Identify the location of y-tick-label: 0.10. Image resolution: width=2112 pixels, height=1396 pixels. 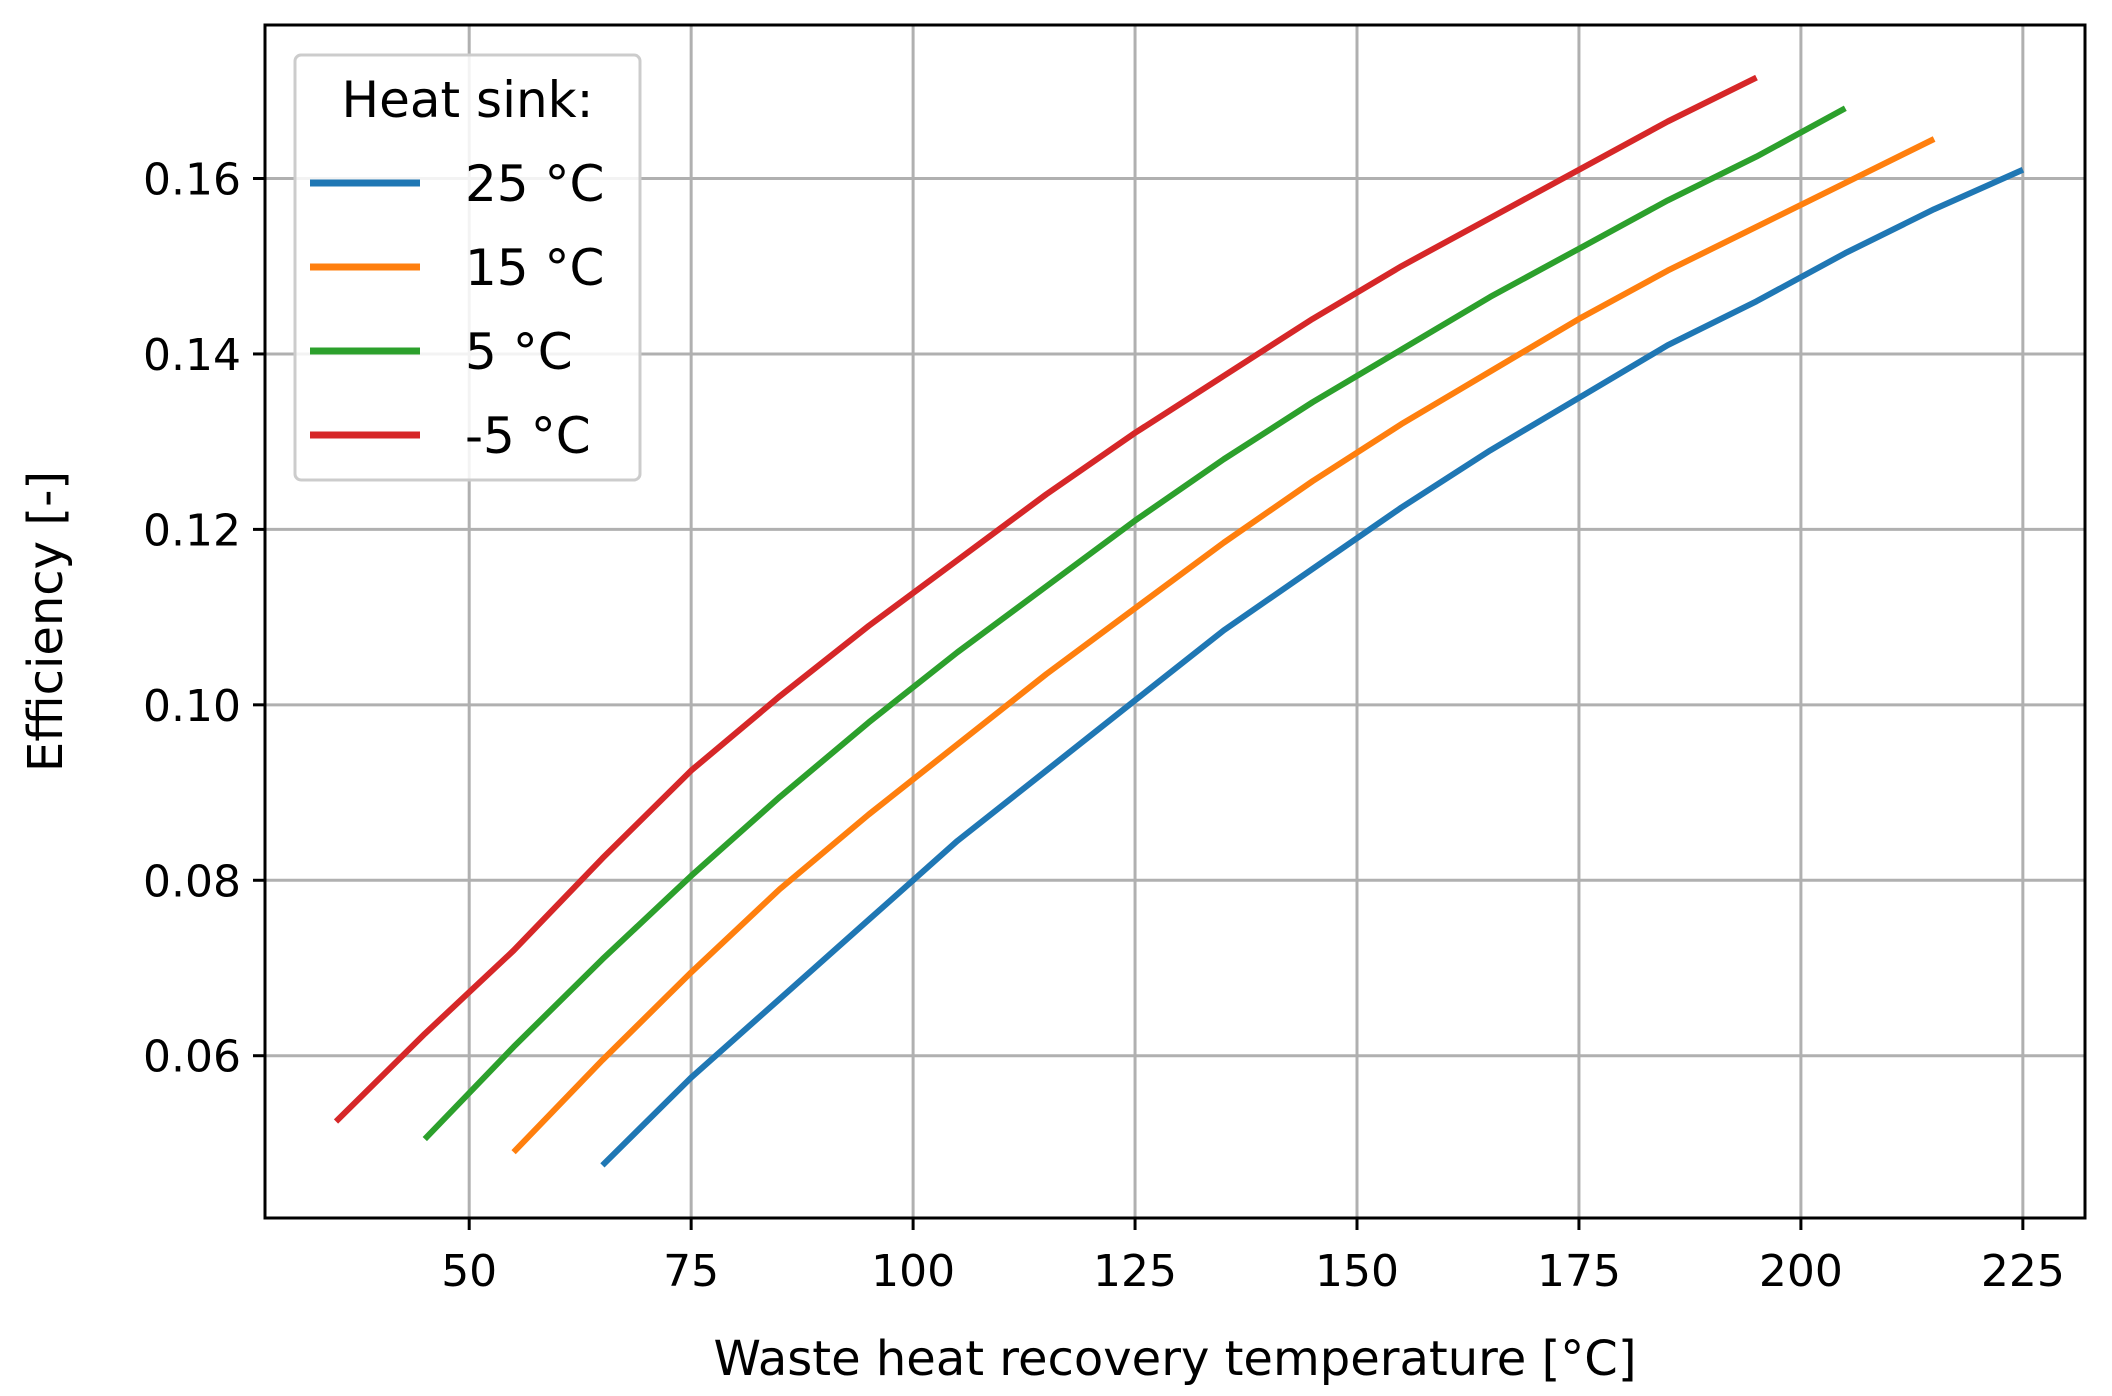
(192, 706).